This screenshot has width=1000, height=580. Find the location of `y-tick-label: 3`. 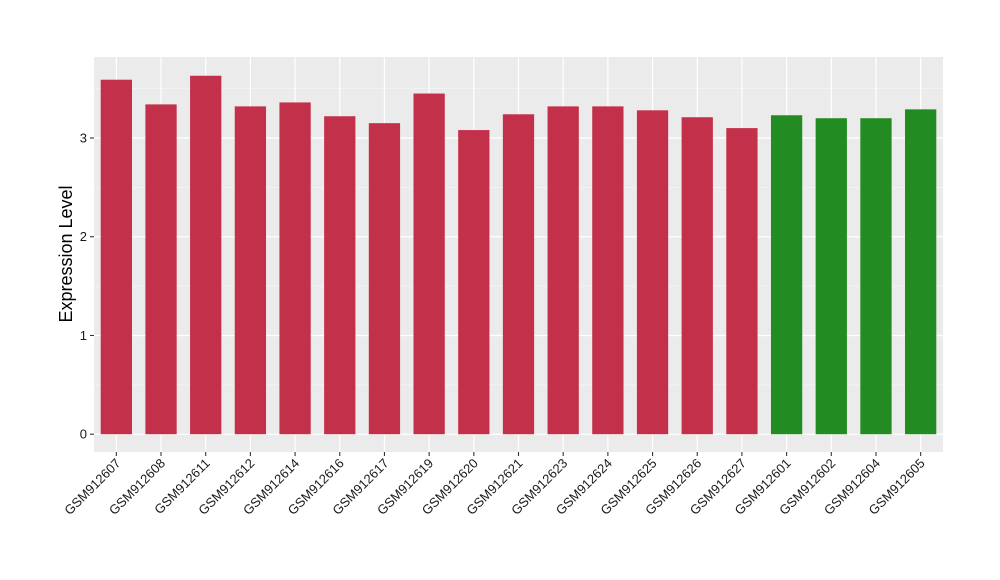

y-tick-label: 3 is located at coordinates (83, 137).